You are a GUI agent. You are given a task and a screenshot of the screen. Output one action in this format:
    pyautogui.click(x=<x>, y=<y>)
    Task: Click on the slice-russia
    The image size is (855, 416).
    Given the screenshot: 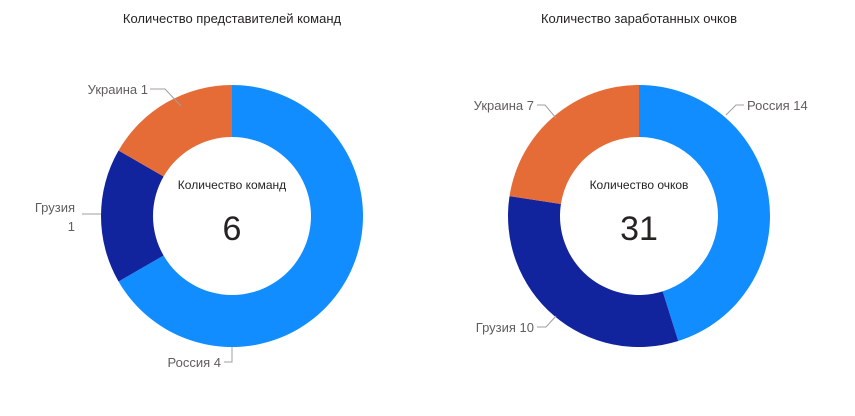 What is the action you would take?
    pyautogui.click(x=704, y=213)
    